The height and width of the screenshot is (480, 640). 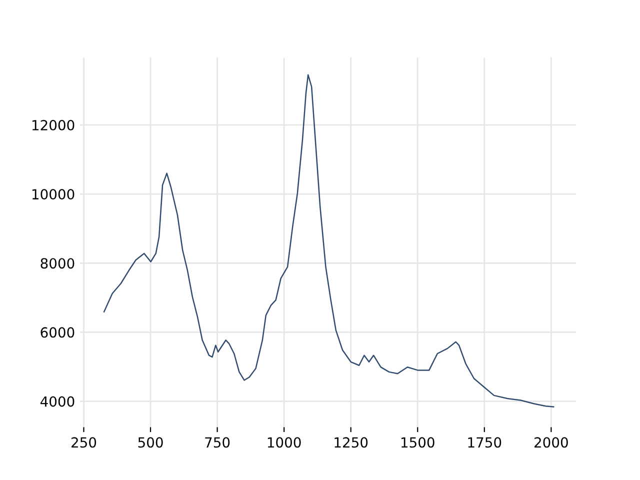 I want to click on x-tick-label: 1000, so click(x=284, y=442).